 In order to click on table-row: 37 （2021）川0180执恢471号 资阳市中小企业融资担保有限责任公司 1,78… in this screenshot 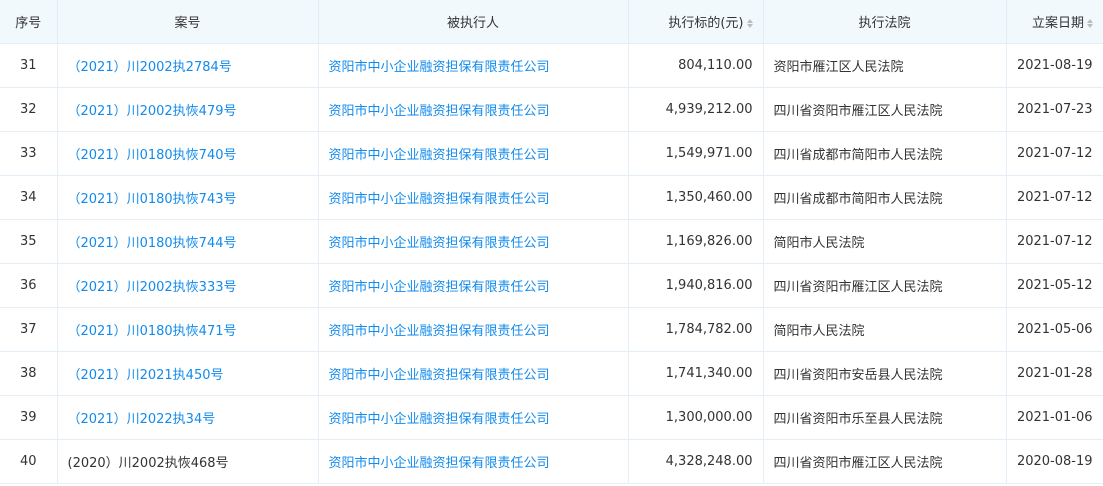, I will do `click(551, 329)`.